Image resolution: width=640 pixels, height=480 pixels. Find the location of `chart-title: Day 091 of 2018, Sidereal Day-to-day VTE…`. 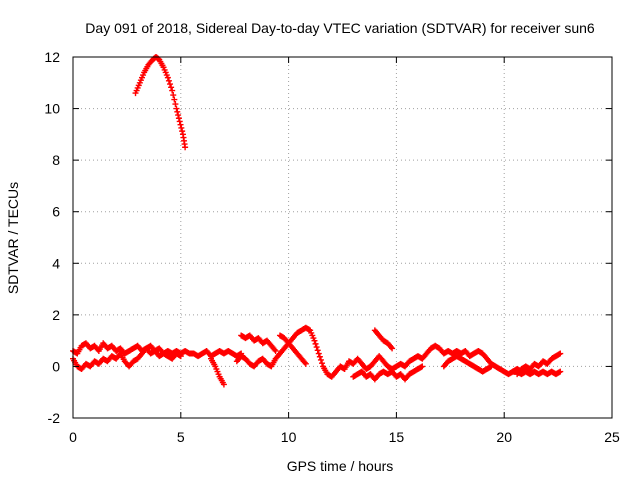

chart-title: Day 091 of 2018, Sidereal Day-to-day VTE… is located at coordinates (340, 28).